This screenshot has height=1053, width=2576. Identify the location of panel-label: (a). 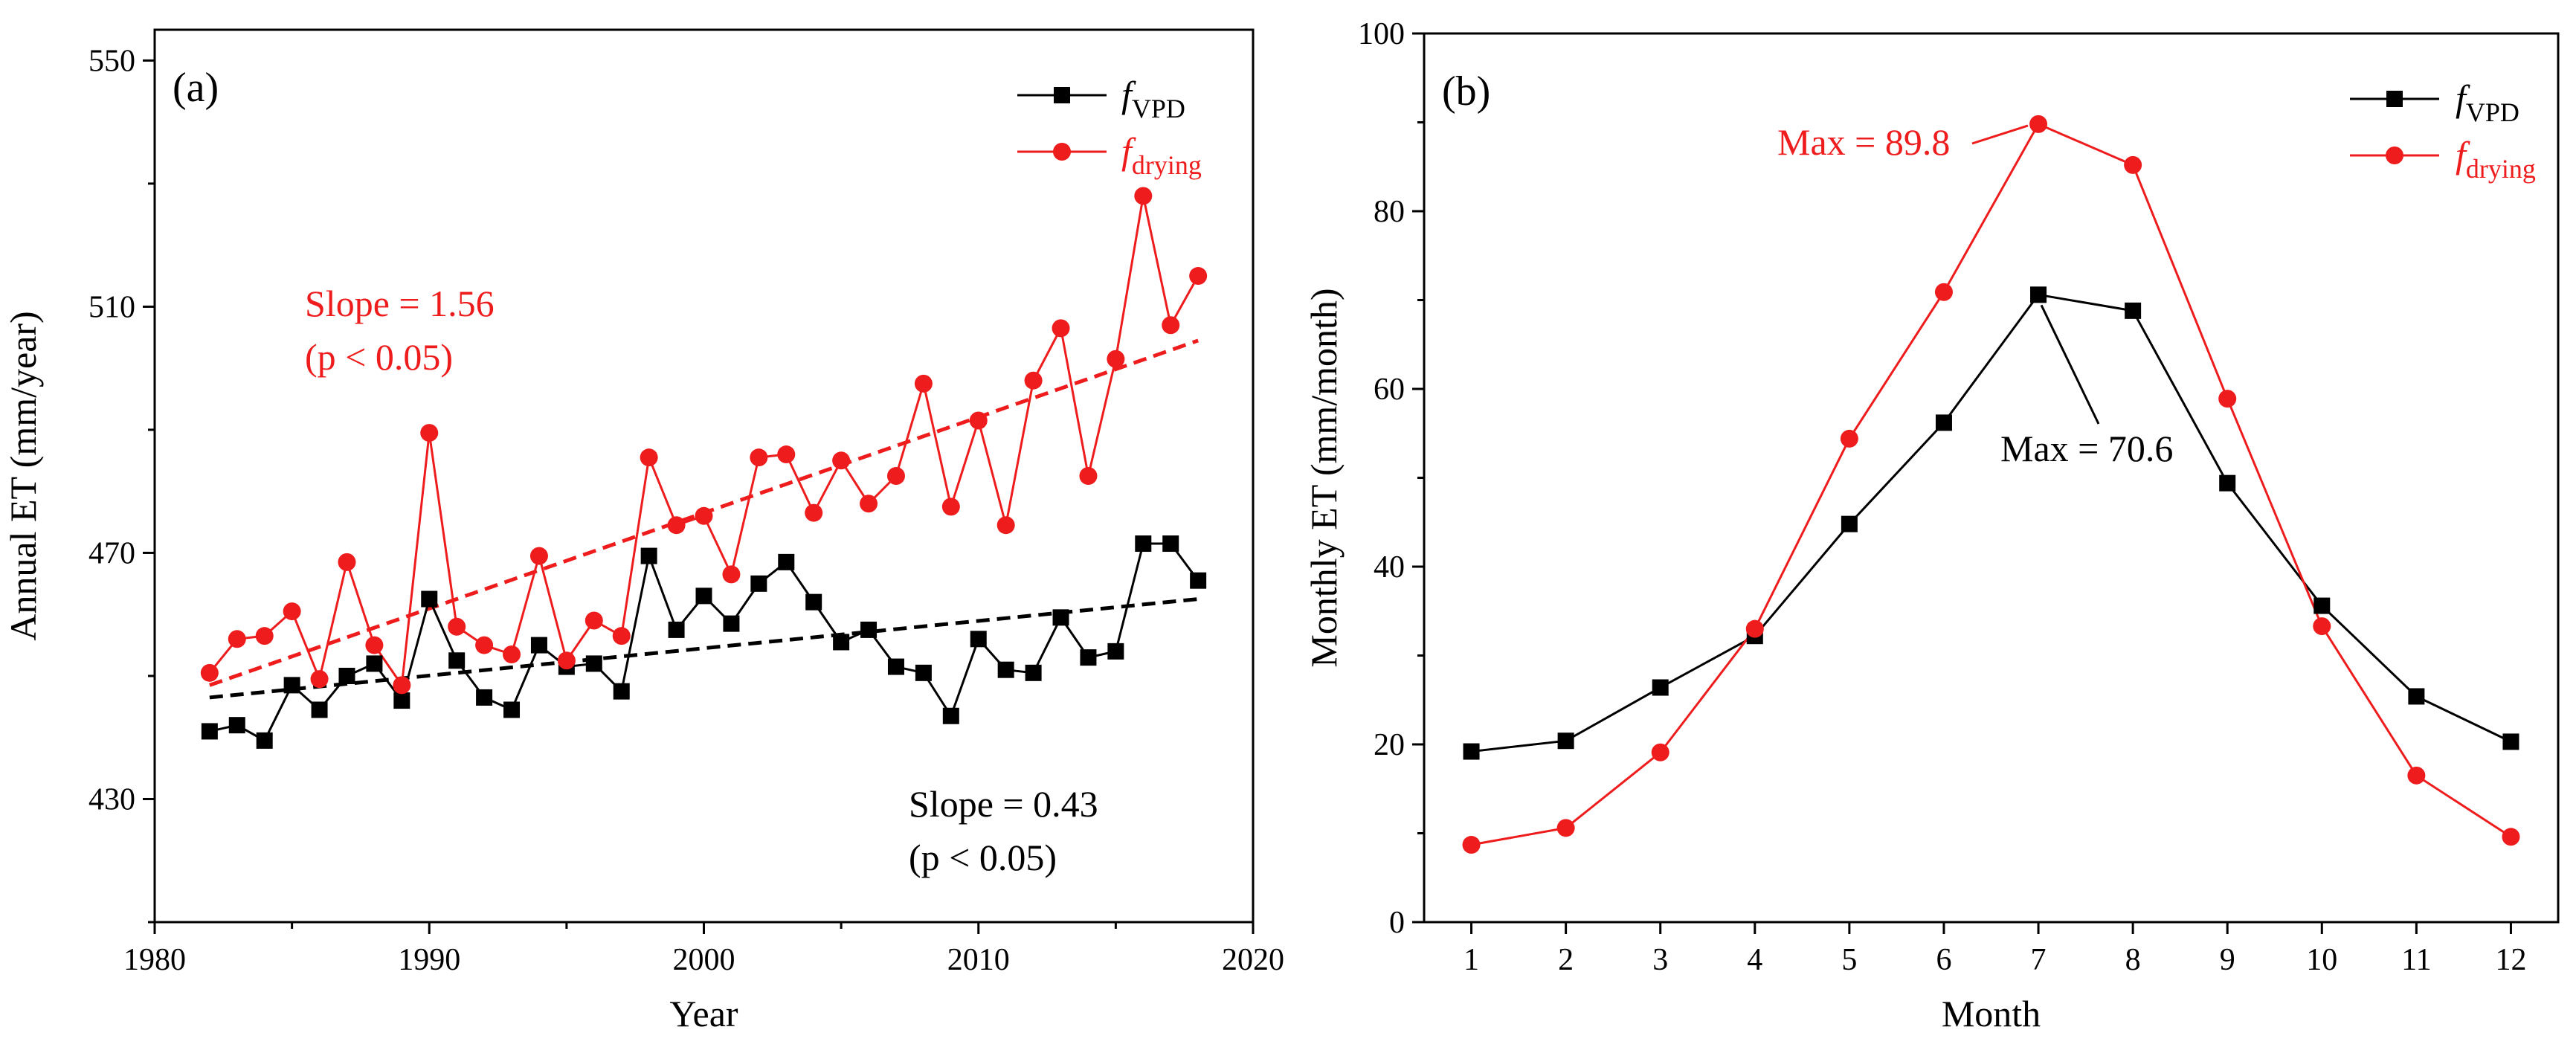
(196, 88).